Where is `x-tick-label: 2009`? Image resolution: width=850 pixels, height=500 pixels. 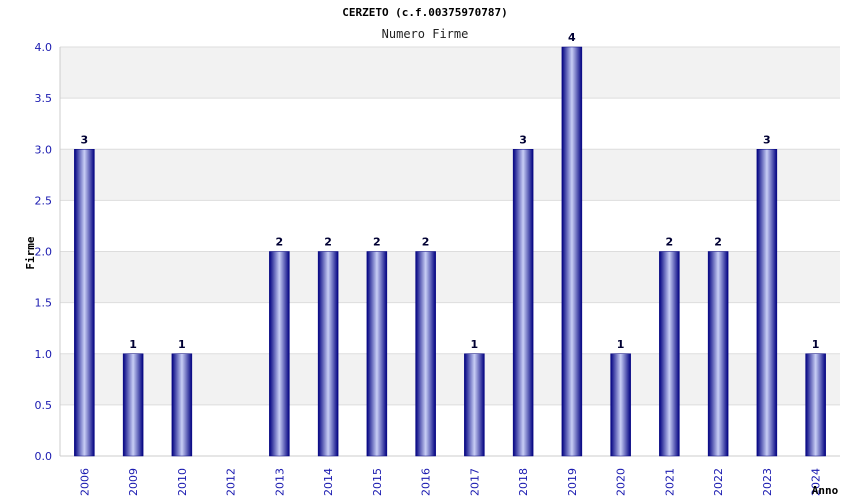
x-tick-label: 2009 is located at coordinates (133, 482).